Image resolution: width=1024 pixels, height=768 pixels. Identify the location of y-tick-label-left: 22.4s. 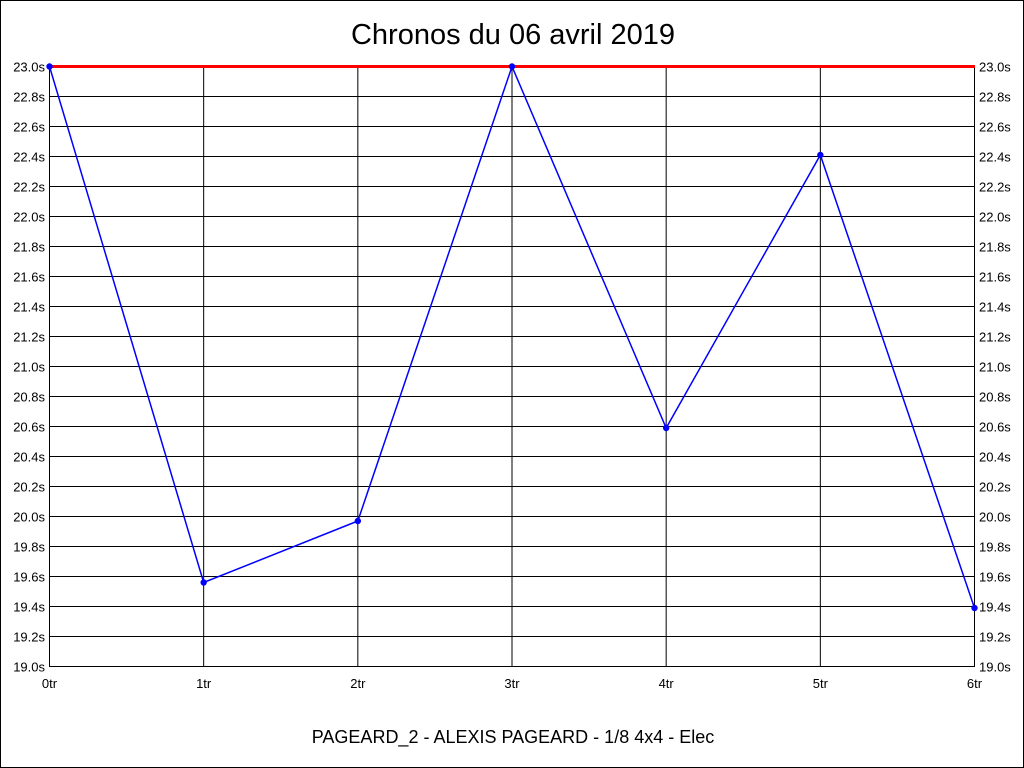
(29, 157).